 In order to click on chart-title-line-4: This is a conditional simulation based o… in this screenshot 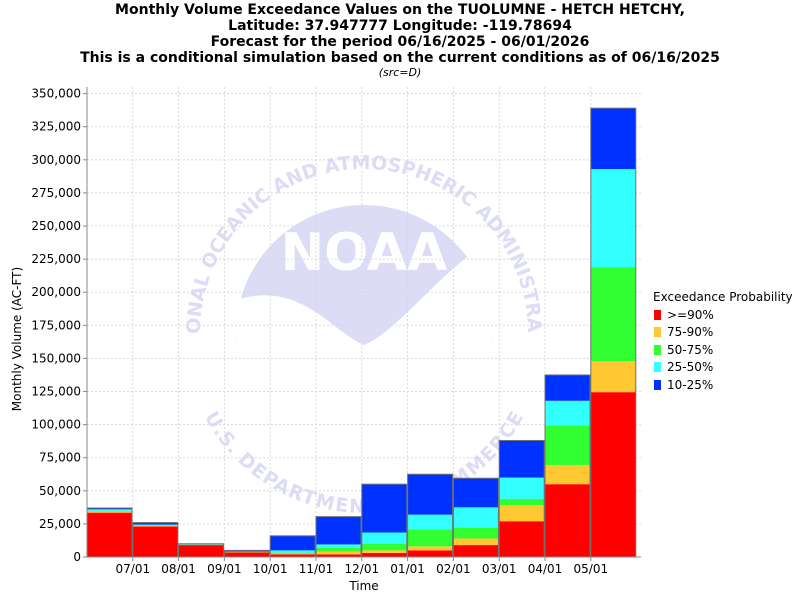, I will do `click(400, 58)`.